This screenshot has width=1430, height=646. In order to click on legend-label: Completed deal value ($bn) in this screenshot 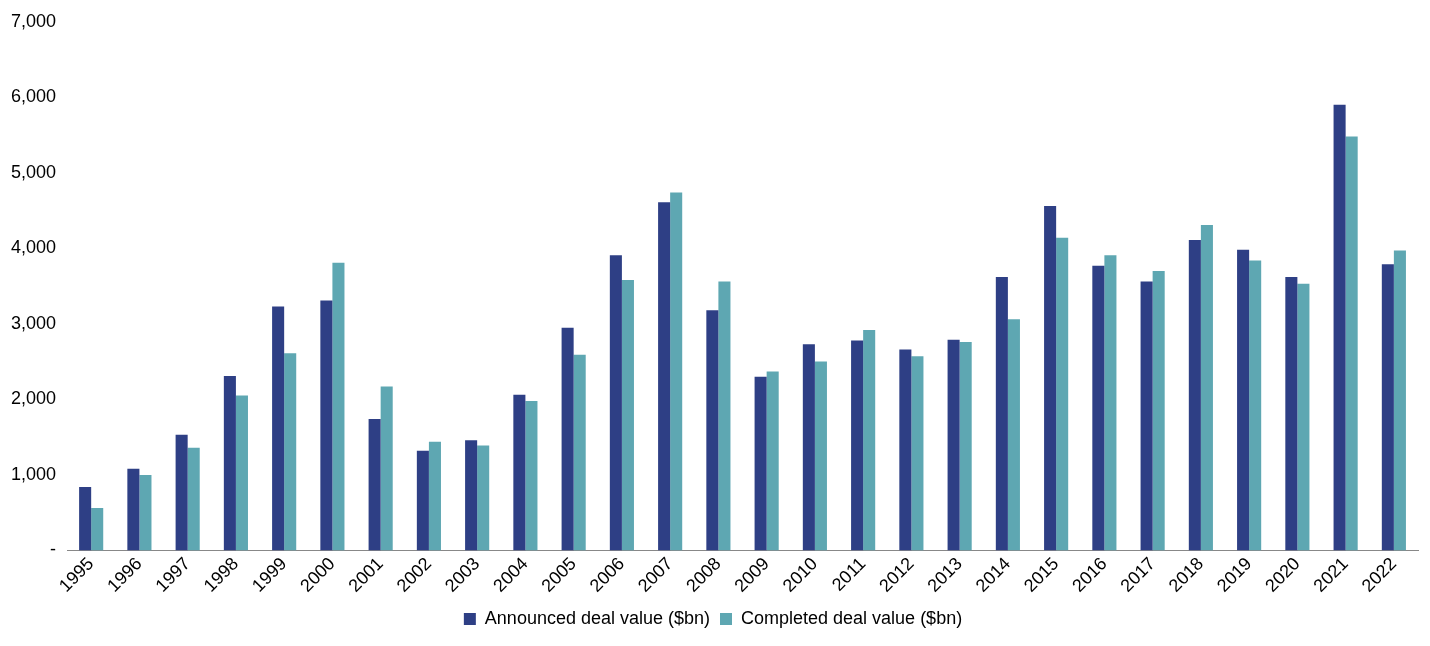, I will do `click(852, 617)`.